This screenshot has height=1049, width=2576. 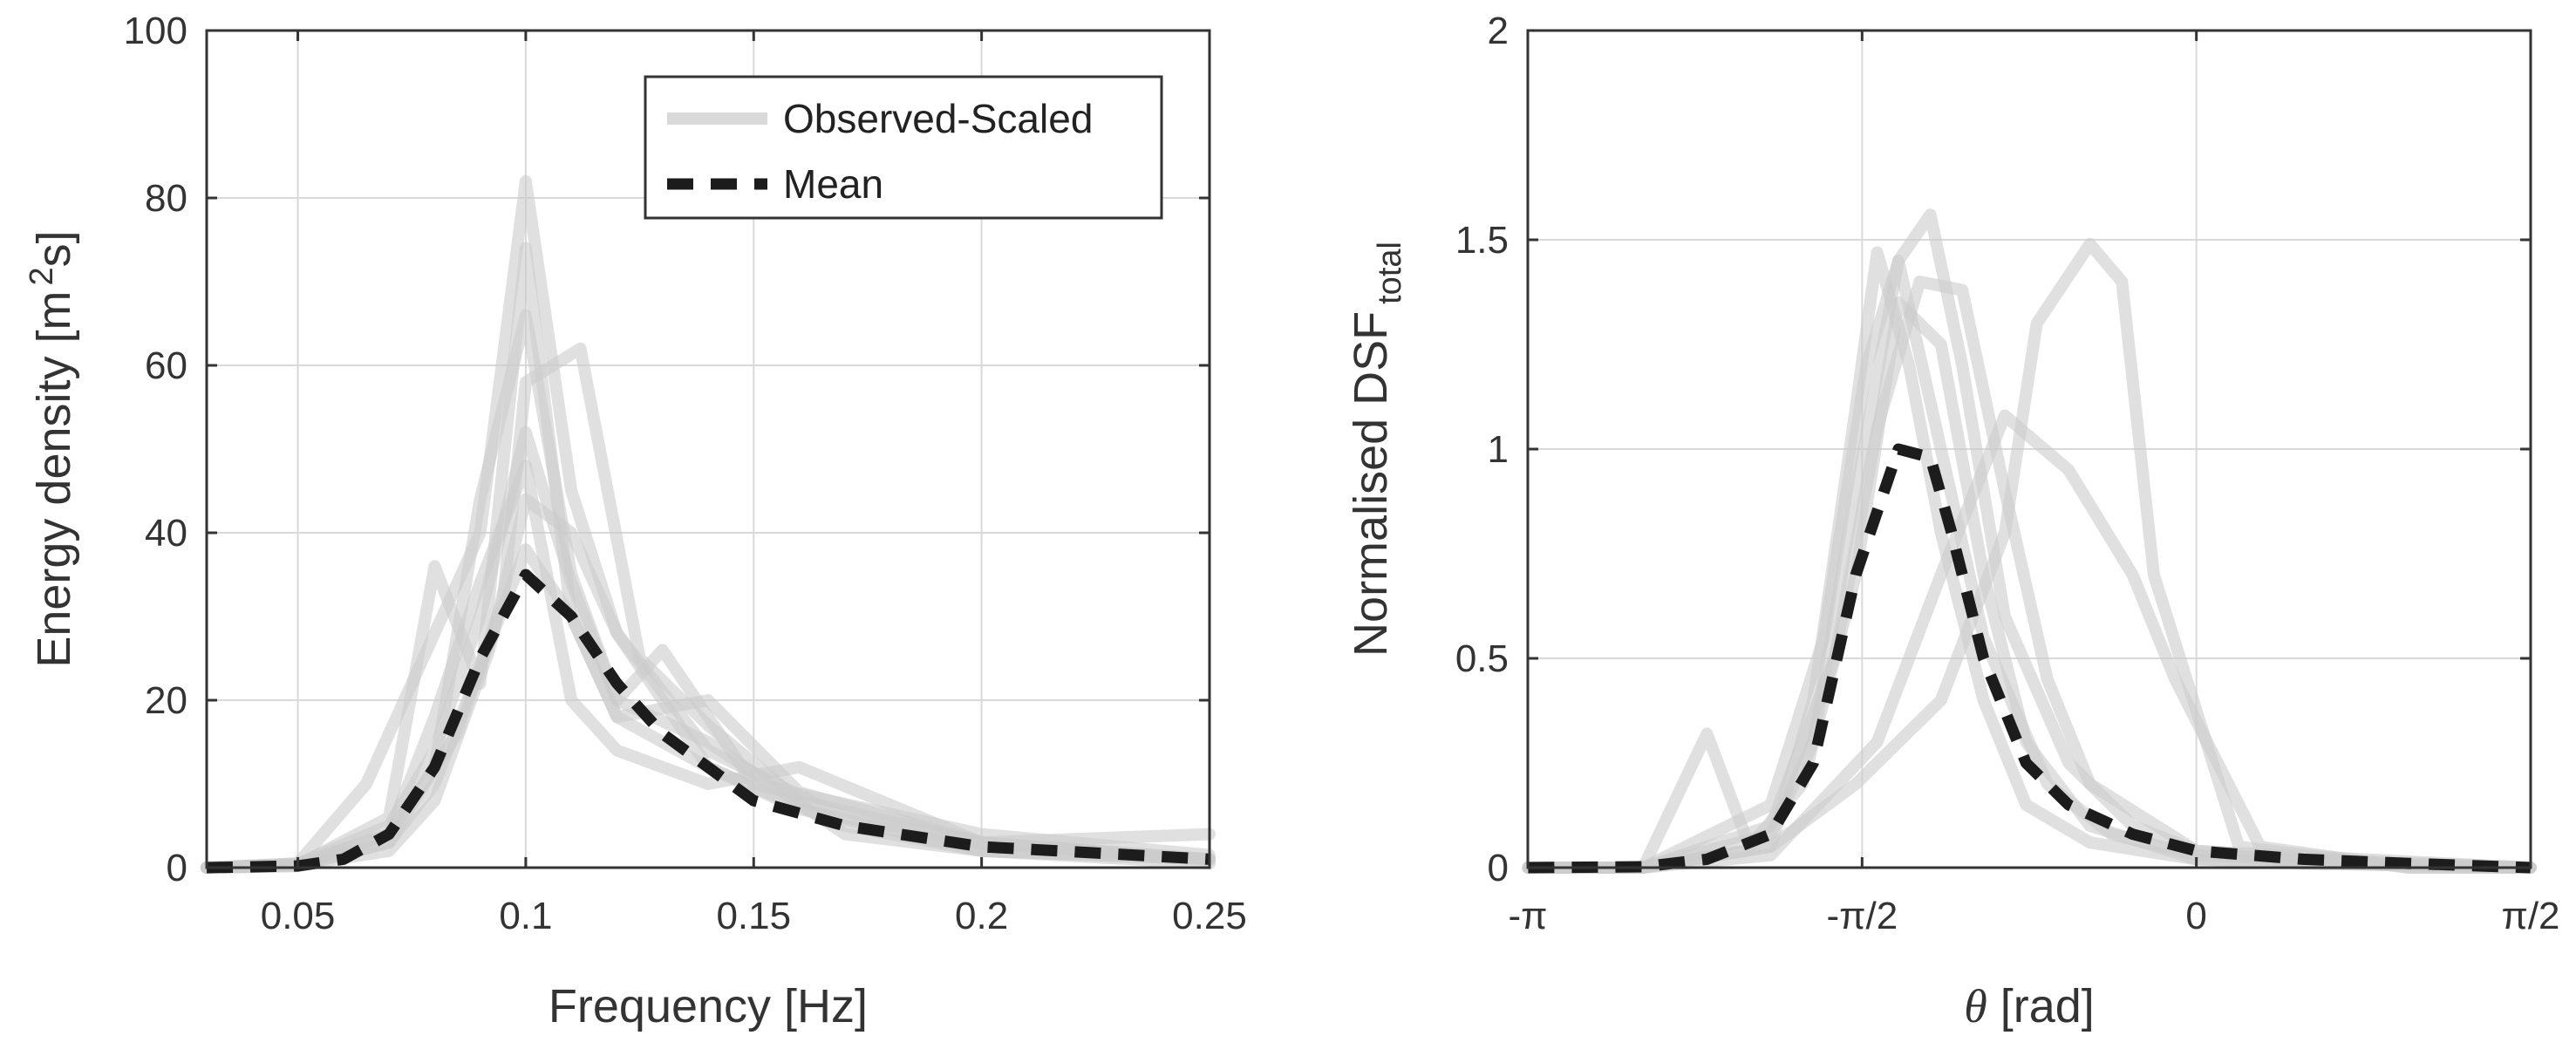 What do you see at coordinates (1210, 916) in the screenshot?
I see `x-tick-label-energy: 0.25` at bounding box center [1210, 916].